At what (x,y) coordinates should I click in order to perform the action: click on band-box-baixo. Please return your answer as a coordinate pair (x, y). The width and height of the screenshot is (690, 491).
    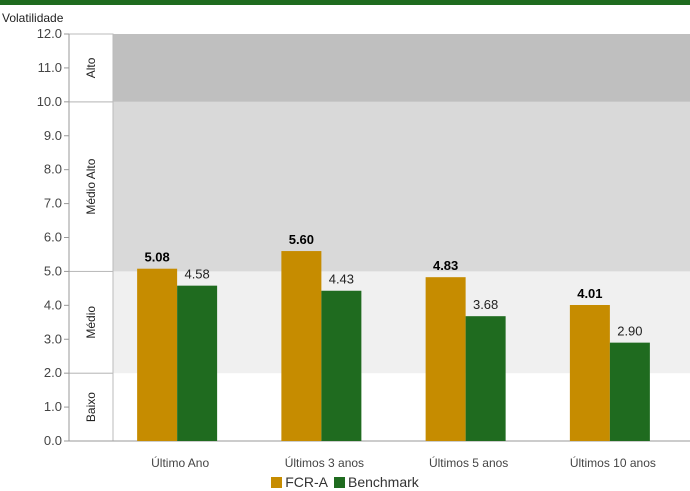
    Looking at the image, I should click on (91, 407).